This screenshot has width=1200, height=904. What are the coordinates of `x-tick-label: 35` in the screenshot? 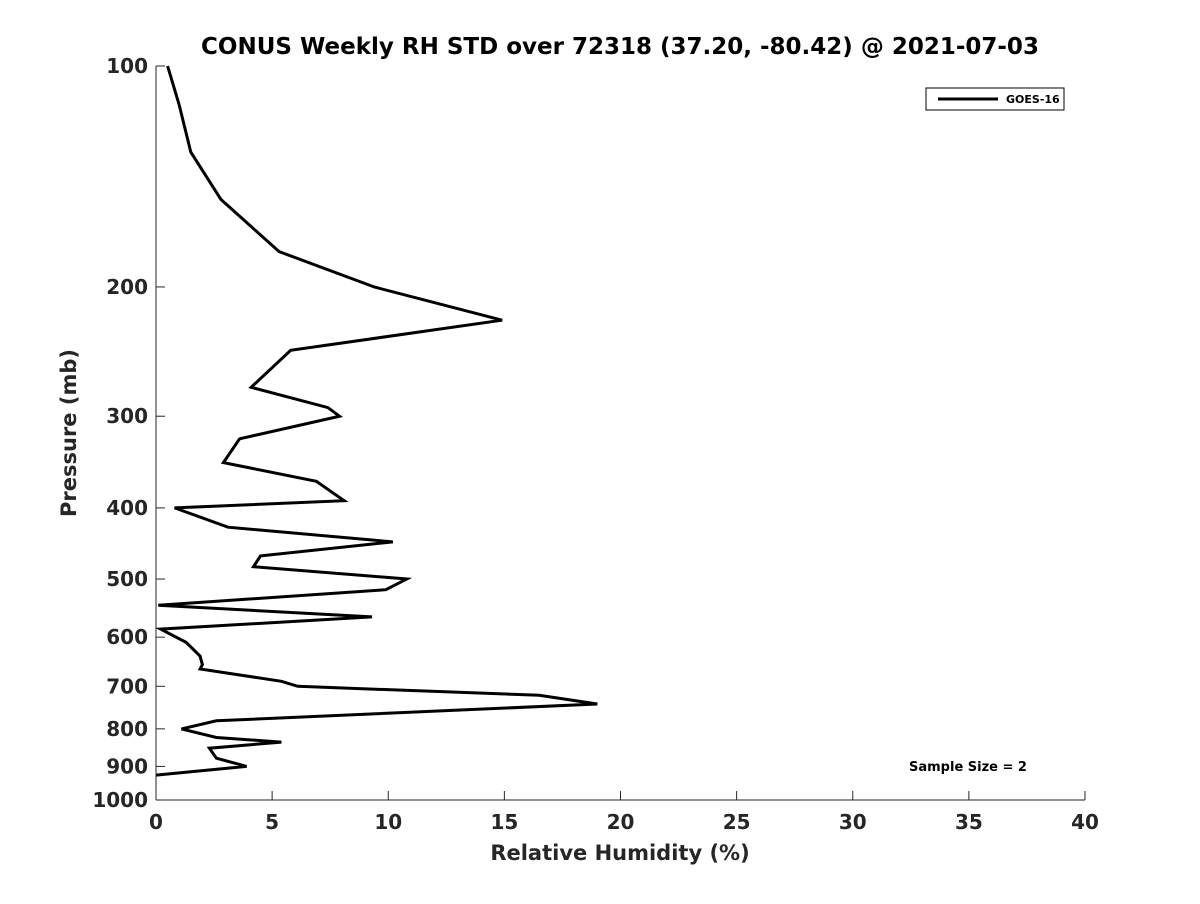 It's located at (969, 822).